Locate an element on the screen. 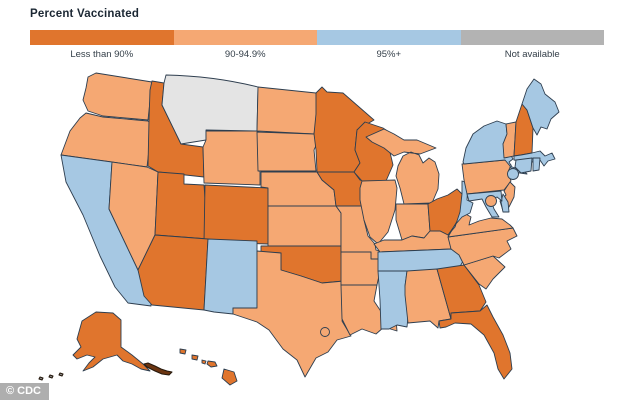 The height and width of the screenshot is (409, 634). state-MS is located at coordinates (393, 300).